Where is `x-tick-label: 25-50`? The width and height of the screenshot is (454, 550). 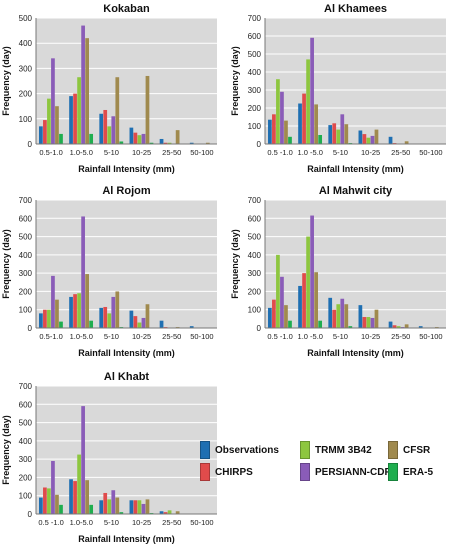 x-tick-label: 25-50 is located at coordinates (171, 152).